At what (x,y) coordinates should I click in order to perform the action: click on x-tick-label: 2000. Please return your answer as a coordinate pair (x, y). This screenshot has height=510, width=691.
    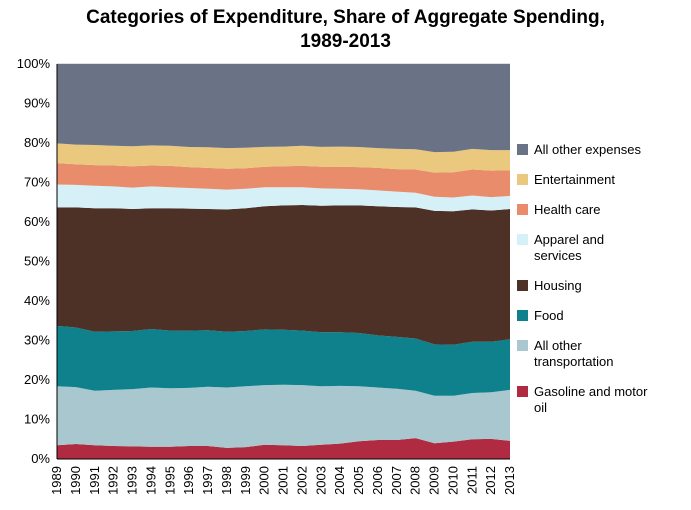
    Looking at the image, I should click on (264, 480).